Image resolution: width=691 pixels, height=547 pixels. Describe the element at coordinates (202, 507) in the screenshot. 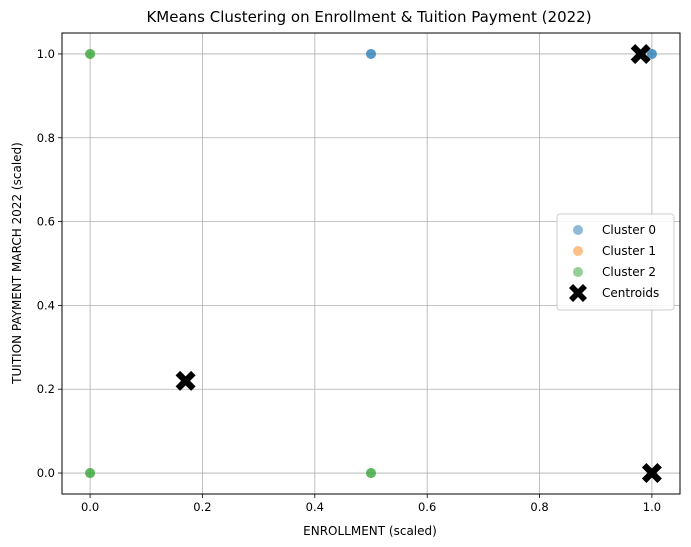

I see `x-tick-label: 0.2` at that location.